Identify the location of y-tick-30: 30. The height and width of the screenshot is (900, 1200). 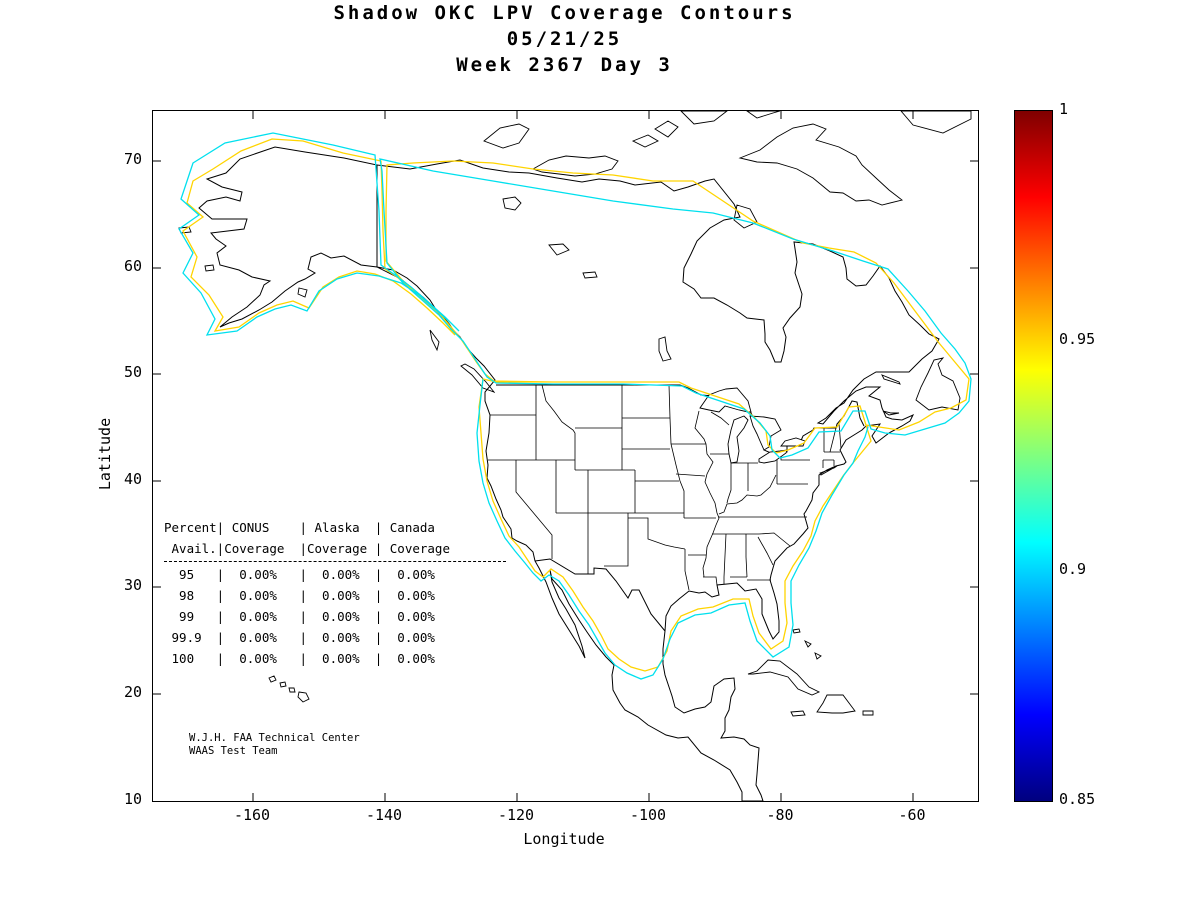
(132, 585).